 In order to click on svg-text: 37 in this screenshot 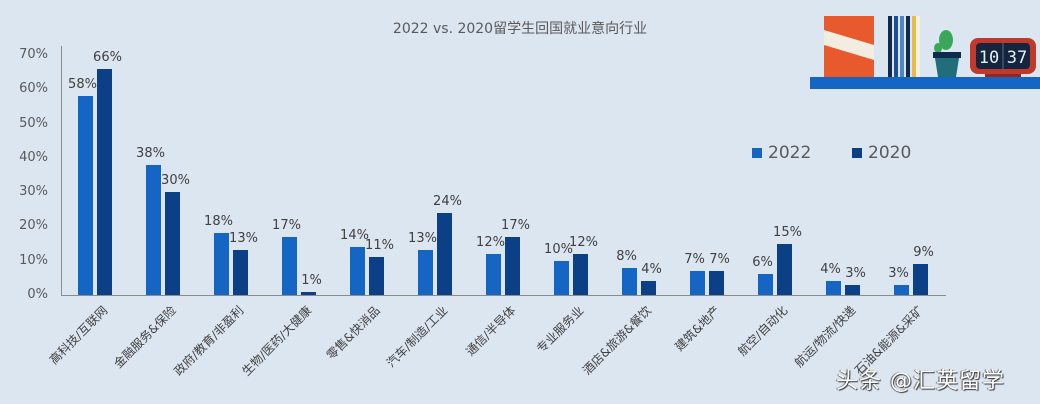, I will do `click(1017, 58)`.